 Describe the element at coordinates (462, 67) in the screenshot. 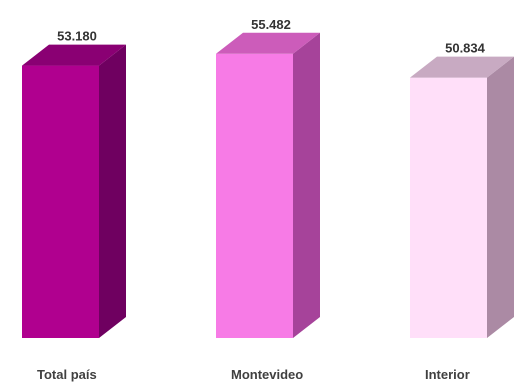

I see `bar-top-interior` at that location.